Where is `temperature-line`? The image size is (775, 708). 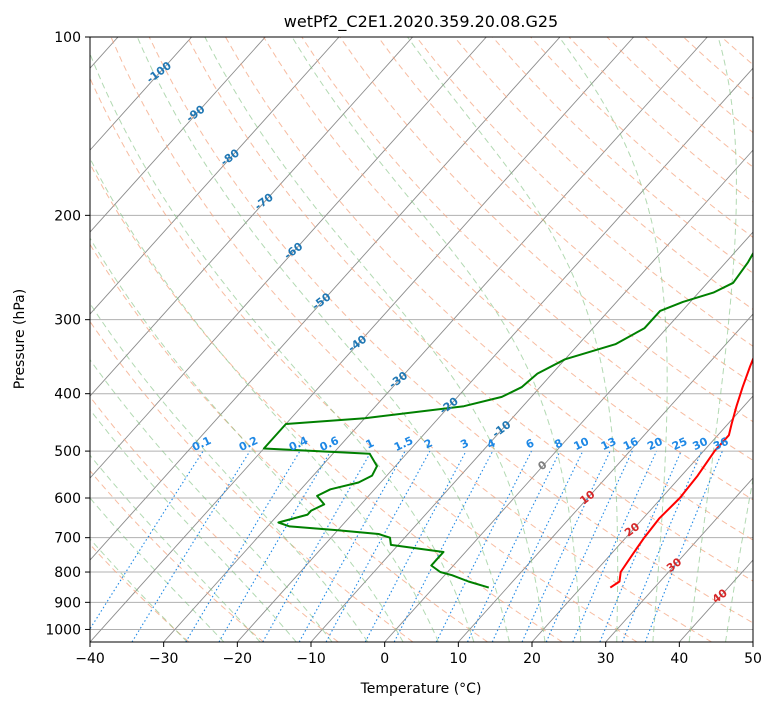 temperature-line is located at coordinates (681, 472).